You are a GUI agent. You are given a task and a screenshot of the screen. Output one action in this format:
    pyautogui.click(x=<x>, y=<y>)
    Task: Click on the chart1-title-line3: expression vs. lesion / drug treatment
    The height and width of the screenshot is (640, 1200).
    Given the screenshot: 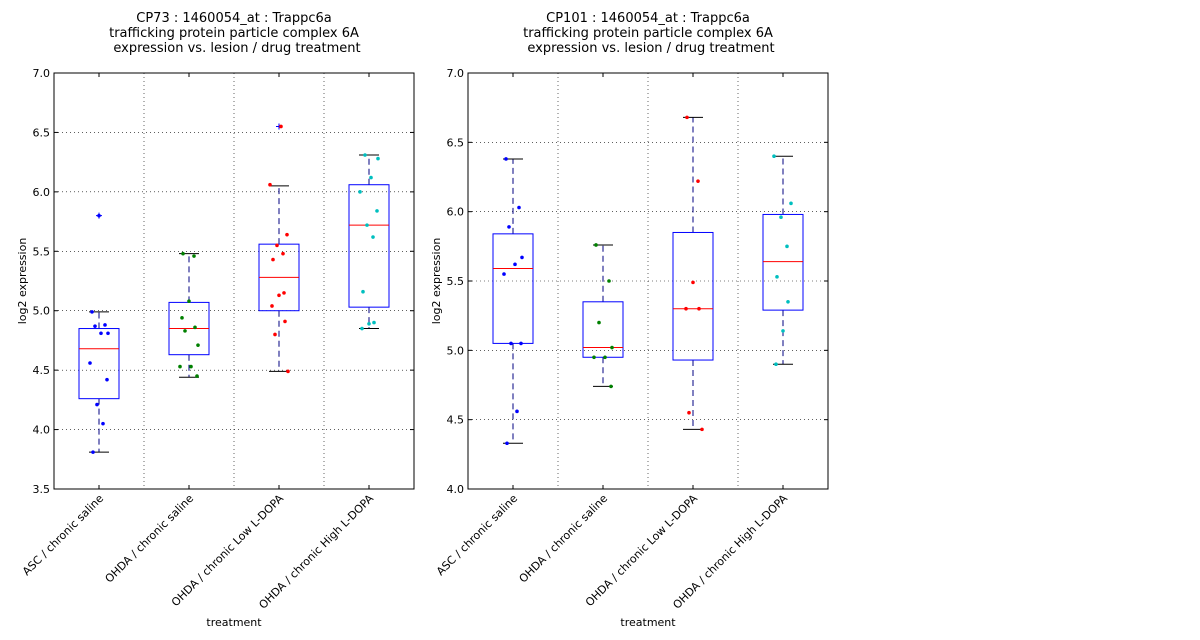 What is the action you would take?
    pyautogui.click(x=236, y=48)
    